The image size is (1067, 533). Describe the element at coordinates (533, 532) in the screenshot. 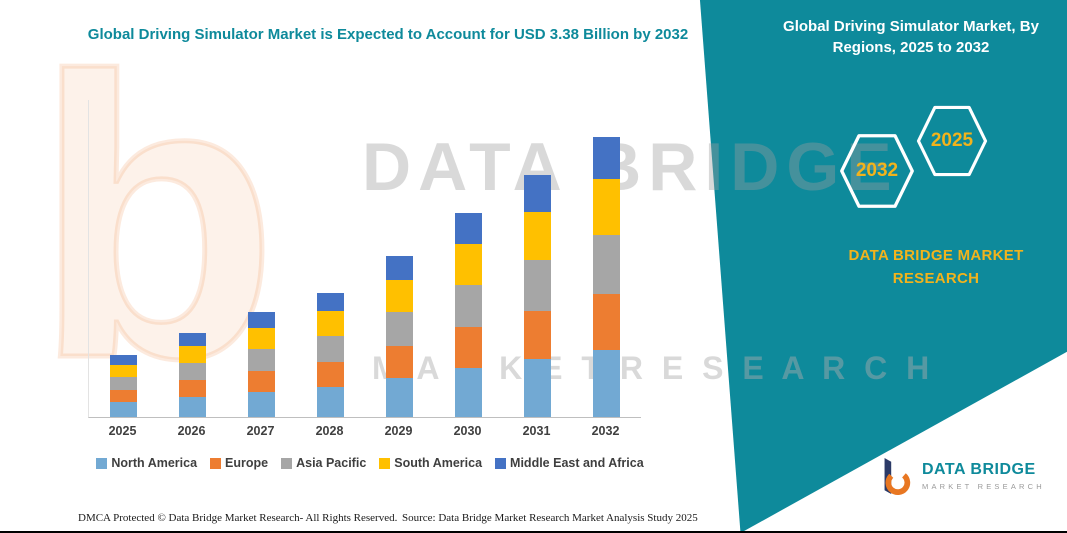

I see `bottom-divider` at that location.